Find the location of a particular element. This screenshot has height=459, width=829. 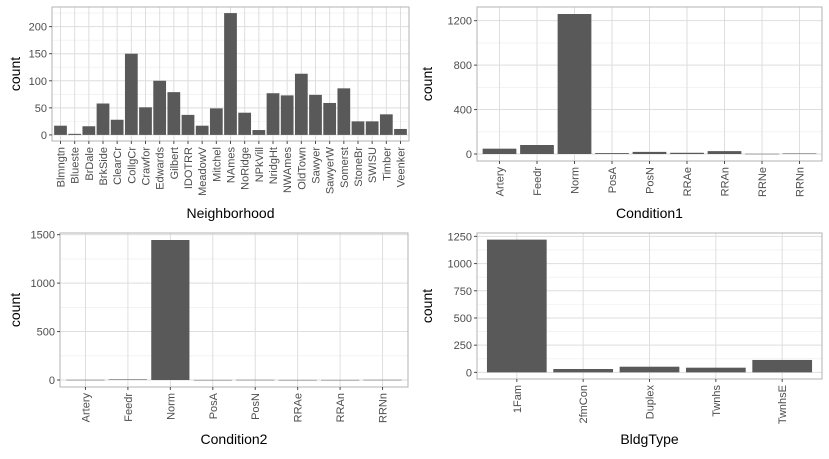

x-tick-label: Feedr is located at coordinates (538, 181).